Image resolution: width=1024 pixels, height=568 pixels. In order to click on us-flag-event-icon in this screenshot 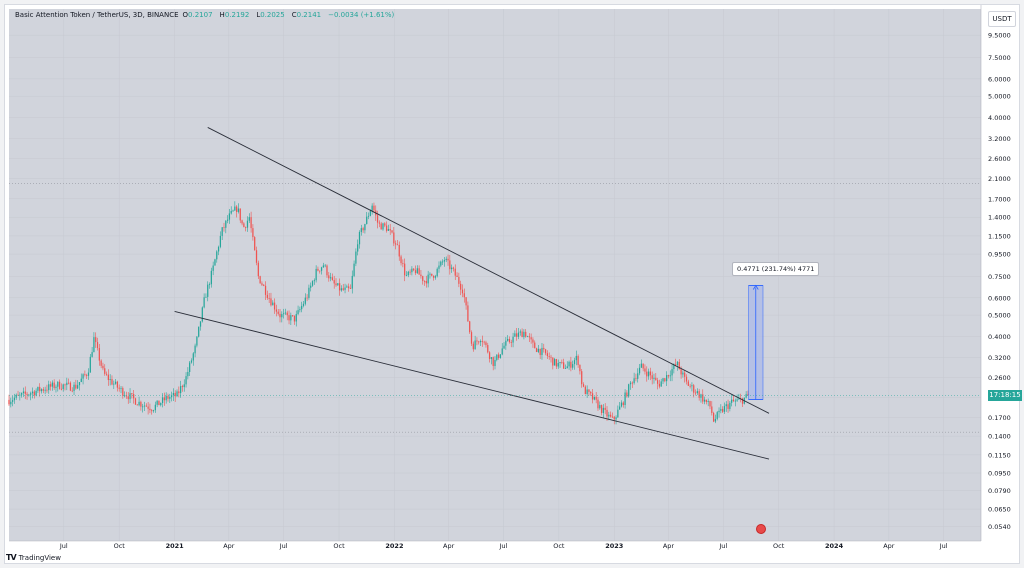, I will do `click(761, 529)`.